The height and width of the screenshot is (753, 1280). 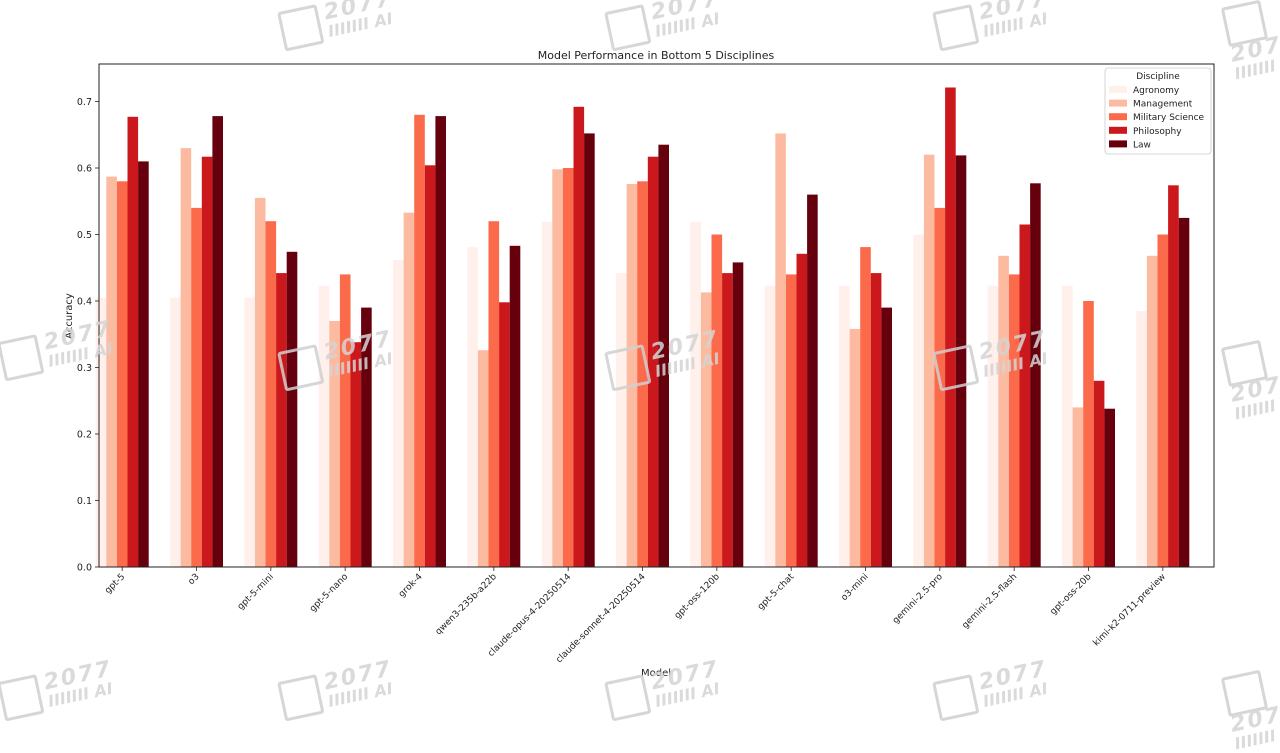 What do you see at coordinates (194, 579) in the screenshot?
I see `x-tick-label: o3` at bounding box center [194, 579].